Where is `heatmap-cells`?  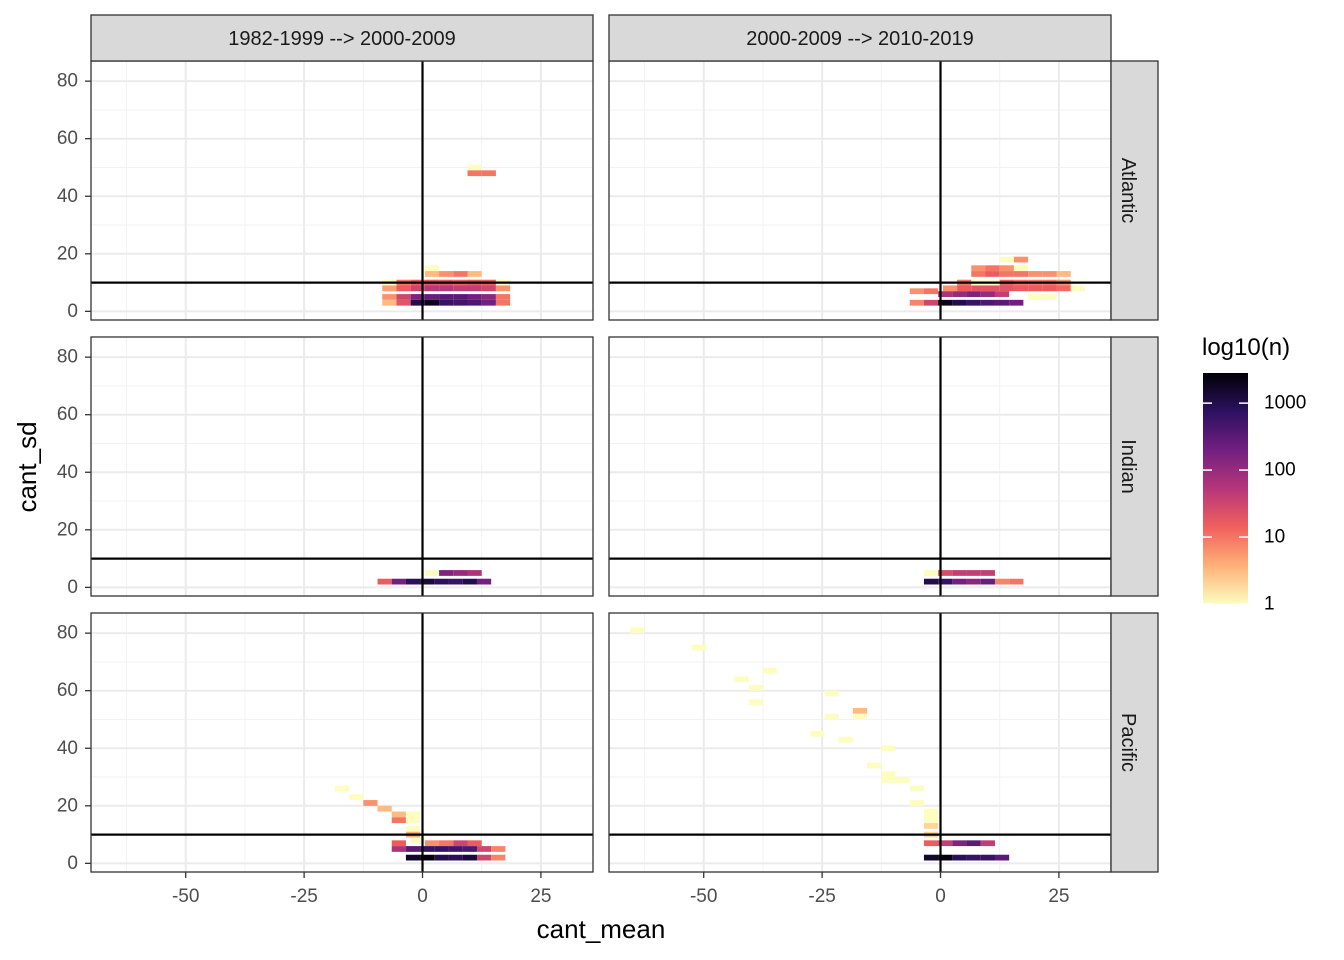 heatmap-cells is located at coordinates (420, 823).